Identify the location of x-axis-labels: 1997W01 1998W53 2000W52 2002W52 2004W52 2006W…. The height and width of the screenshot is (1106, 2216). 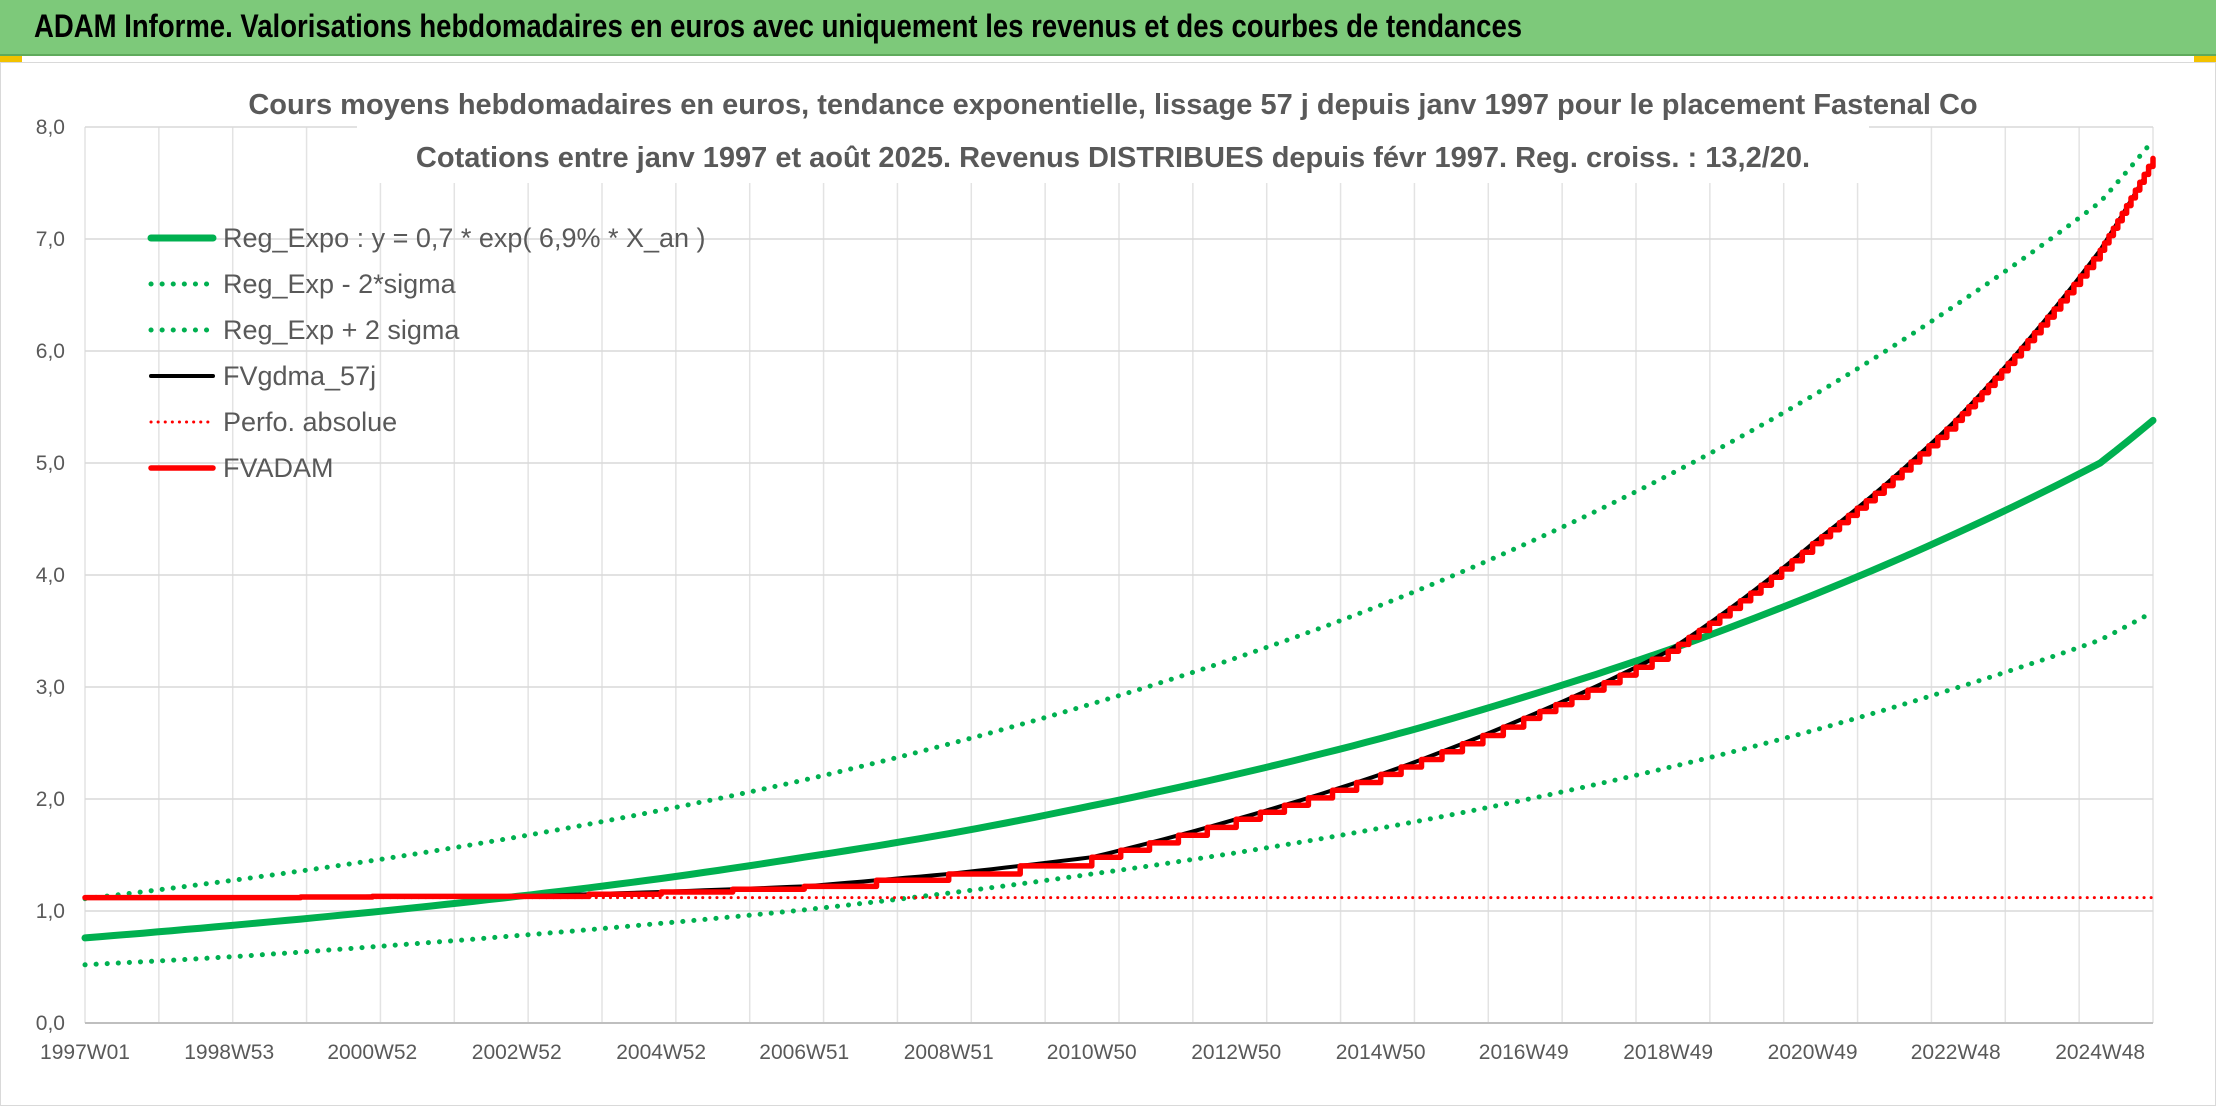
(1092, 1052).